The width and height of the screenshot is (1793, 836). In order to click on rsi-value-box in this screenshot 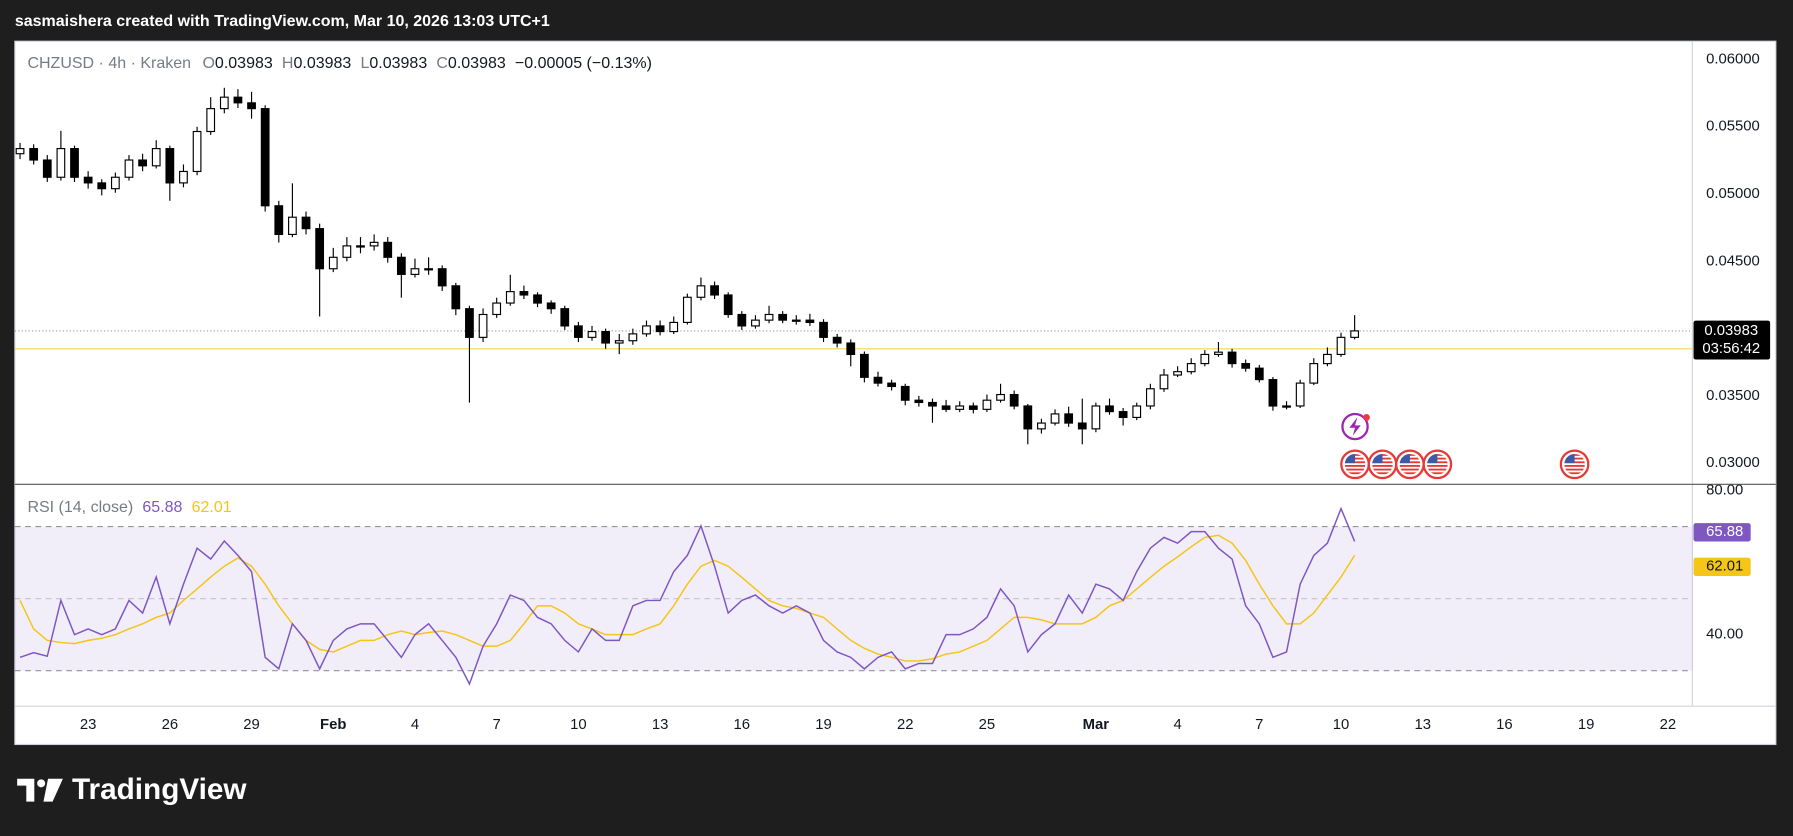, I will do `click(1722, 532)`.